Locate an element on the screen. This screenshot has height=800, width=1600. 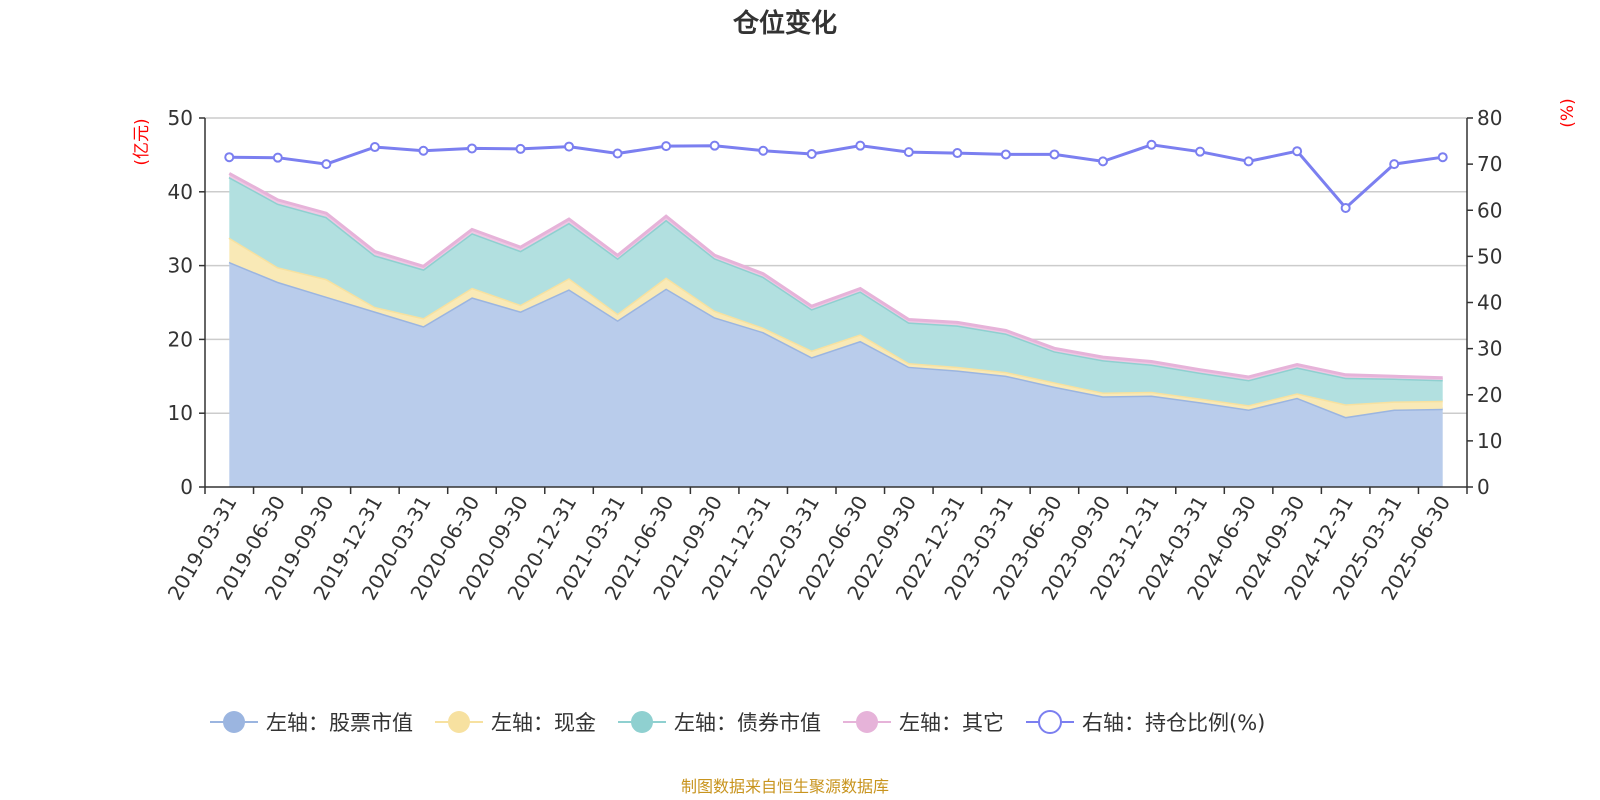
right-tick-label: 40 is located at coordinates (1489, 303).